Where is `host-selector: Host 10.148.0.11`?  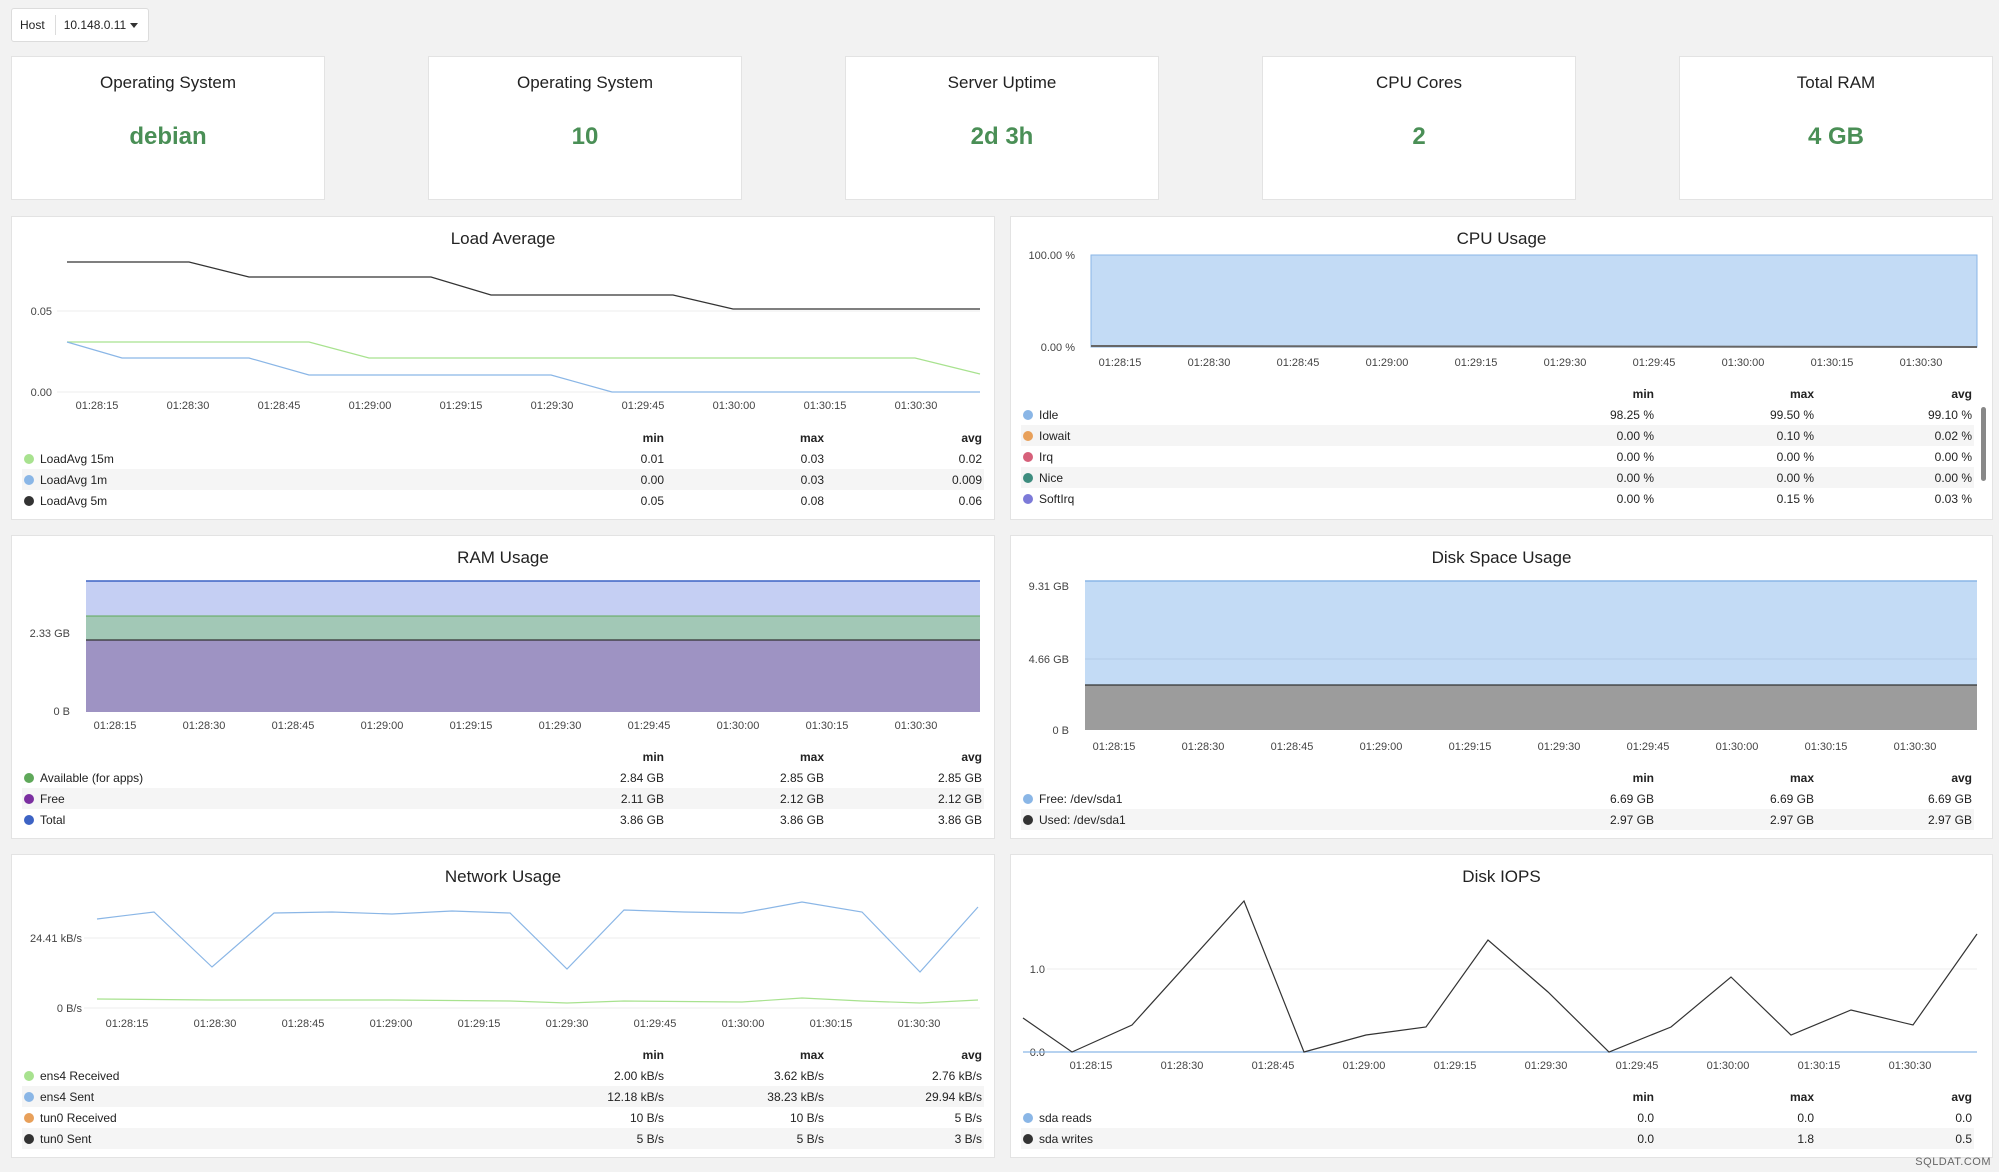 host-selector: Host 10.148.0.11 is located at coordinates (80, 25).